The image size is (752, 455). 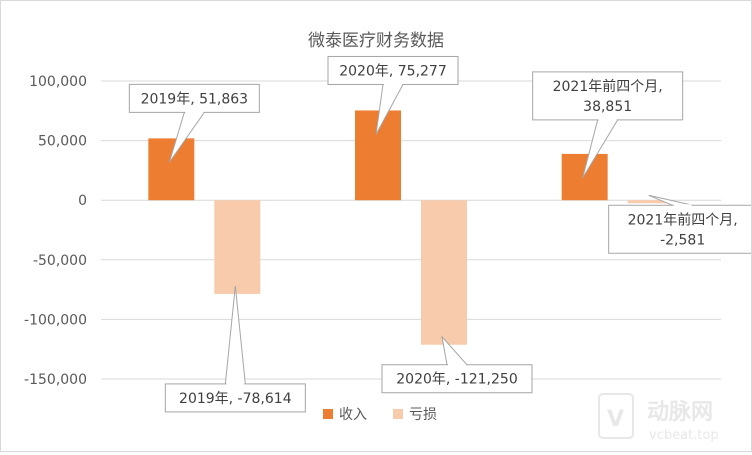 I want to click on callout-pointer, so click(x=235, y=335).